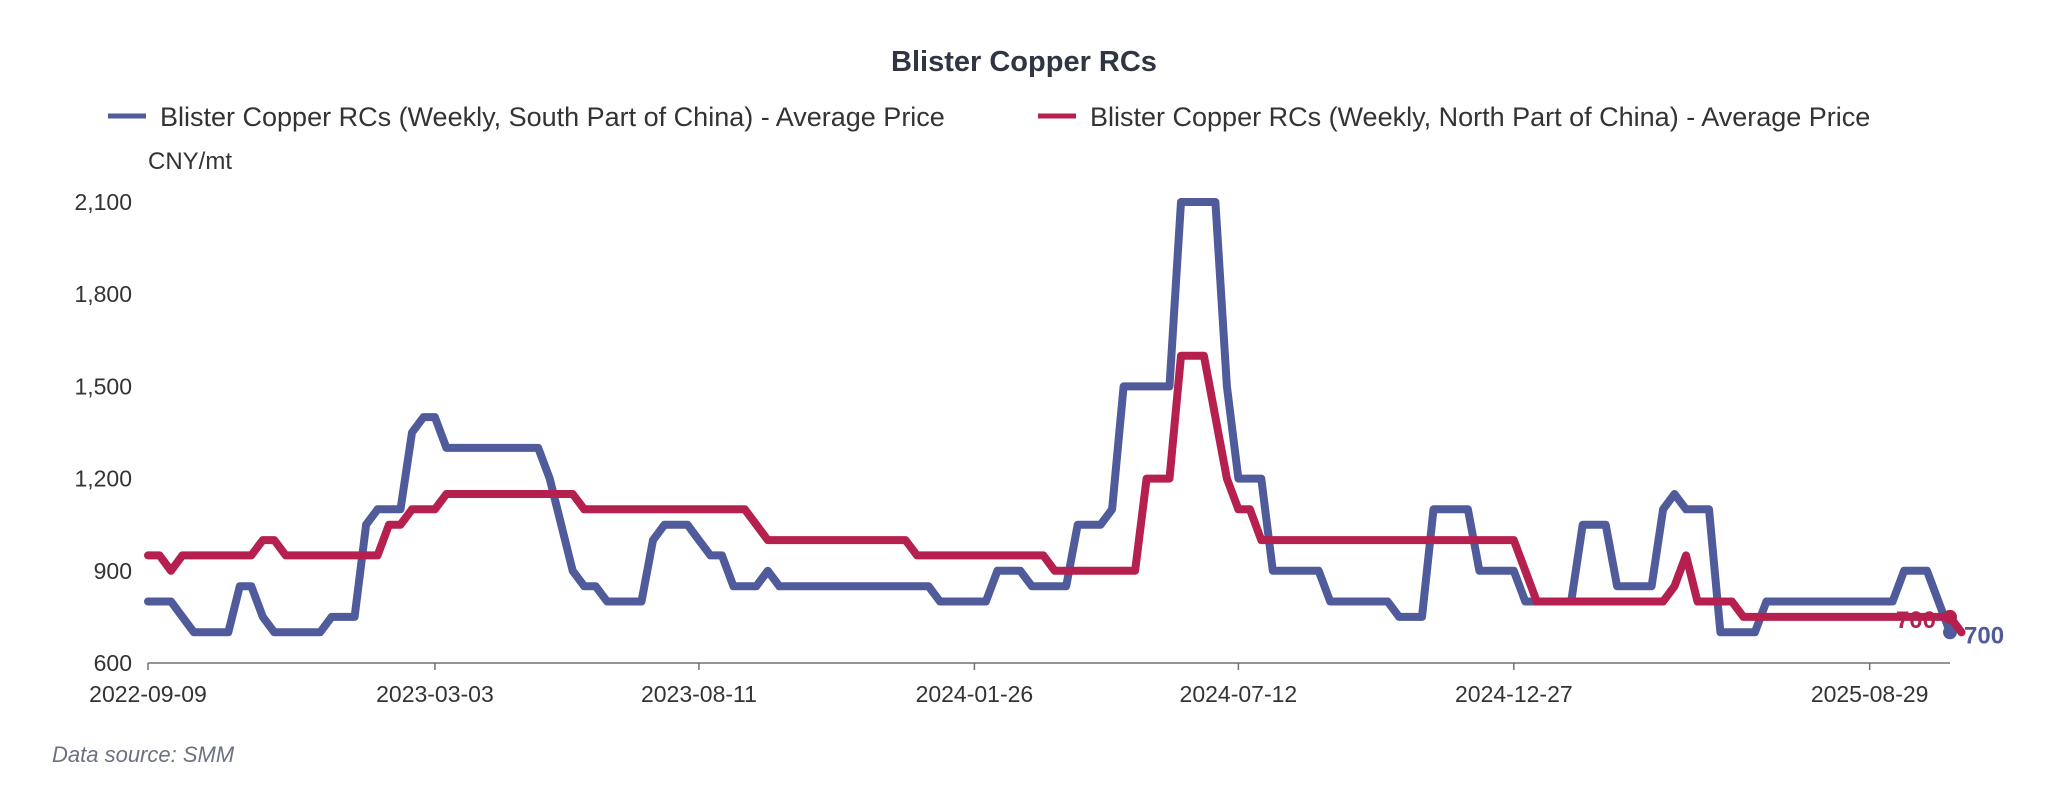 The image size is (2048, 798). What do you see at coordinates (1024, 62) in the screenshot?
I see `chart-title: Blister Copper RCs` at bounding box center [1024, 62].